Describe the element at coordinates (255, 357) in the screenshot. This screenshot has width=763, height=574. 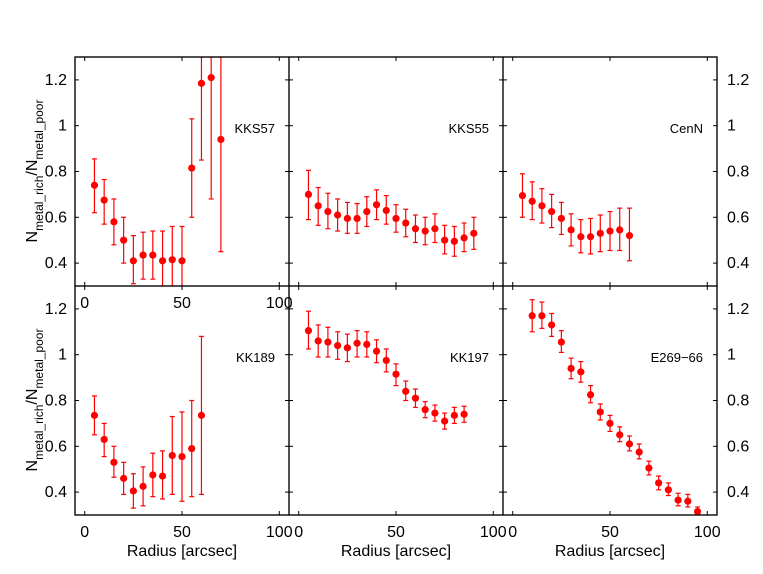
I see `panel-title: KK189` at that location.